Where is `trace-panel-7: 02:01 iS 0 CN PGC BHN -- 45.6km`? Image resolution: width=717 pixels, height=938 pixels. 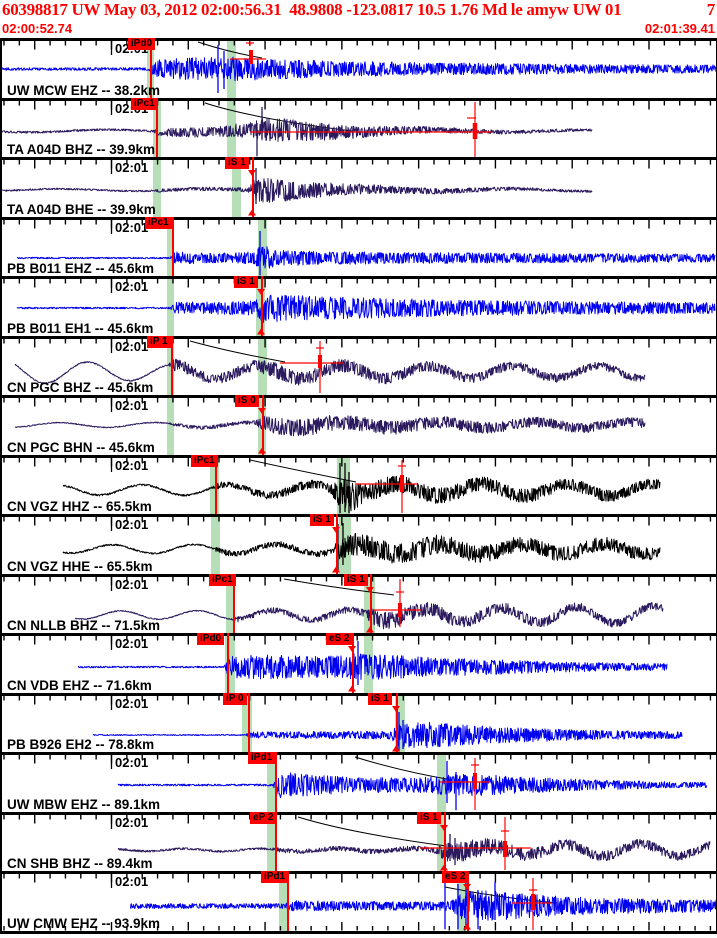
trace-panel-7: 02:01 iS 0 CN PGC BHN -- 45.6km is located at coordinates (358, 425).